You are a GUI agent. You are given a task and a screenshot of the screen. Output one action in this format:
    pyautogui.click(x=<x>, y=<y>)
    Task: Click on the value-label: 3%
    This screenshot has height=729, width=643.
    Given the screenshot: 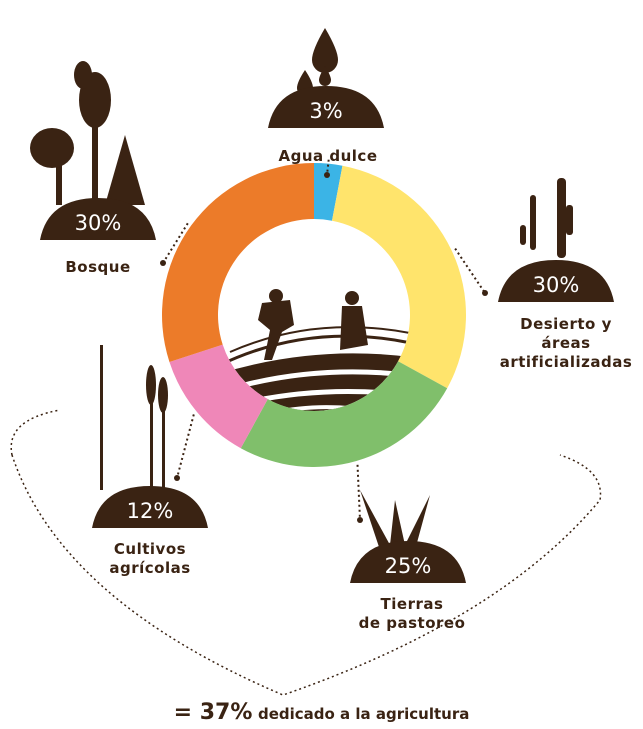 What is the action you would take?
    pyautogui.click(x=325, y=111)
    